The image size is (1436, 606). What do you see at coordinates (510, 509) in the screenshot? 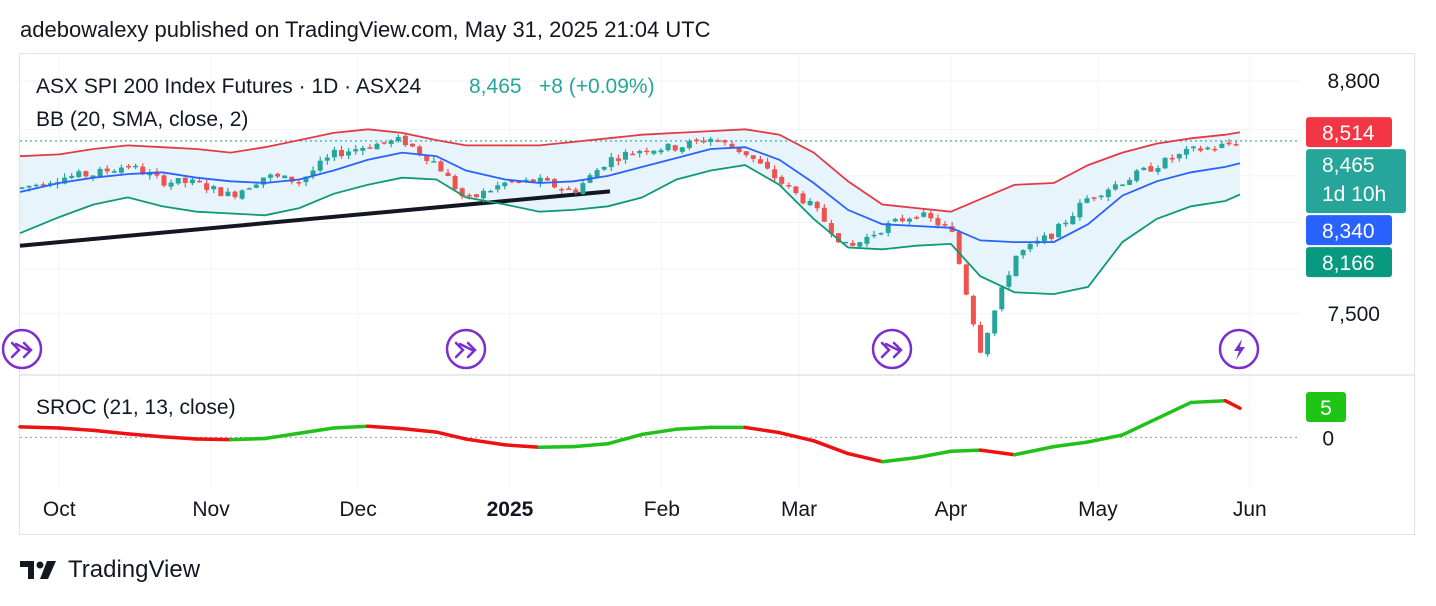
I see `x-tick-label: 2025` at bounding box center [510, 509].